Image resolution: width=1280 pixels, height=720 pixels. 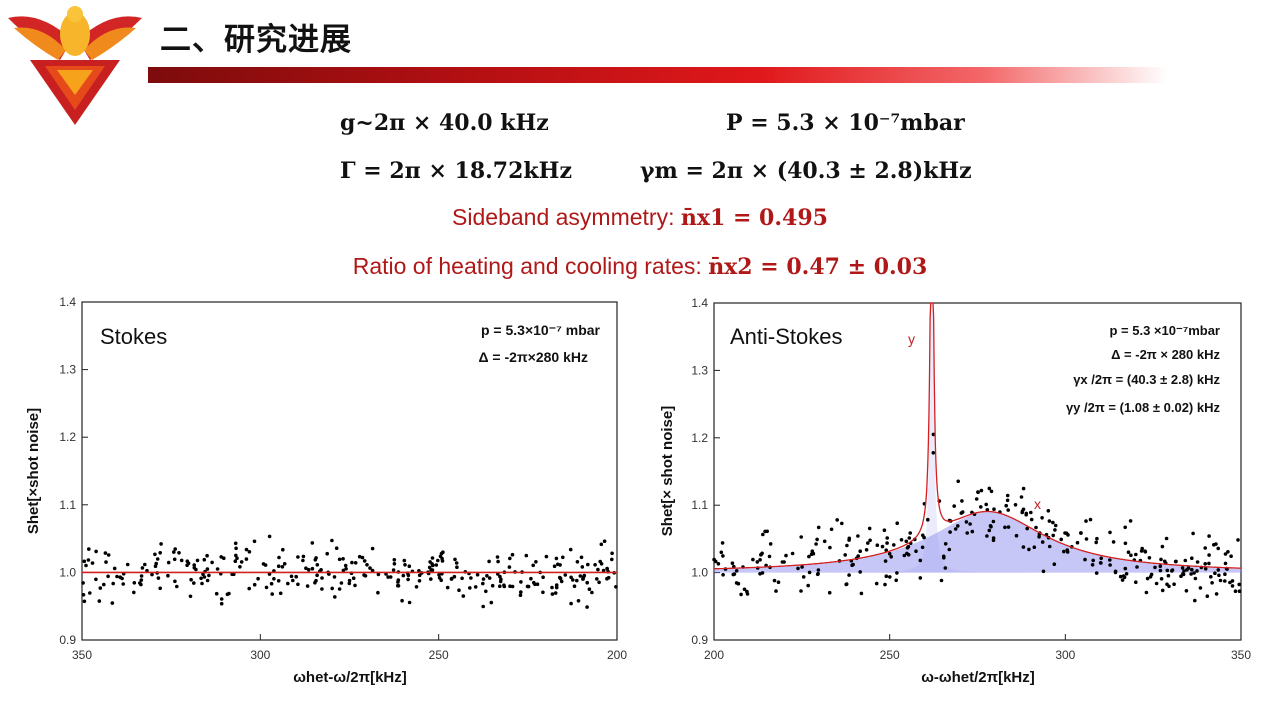 What do you see at coordinates (667, 471) in the screenshot?
I see `y-axis-label: Shet[× shot noise]` at bounding box center [667, 471].